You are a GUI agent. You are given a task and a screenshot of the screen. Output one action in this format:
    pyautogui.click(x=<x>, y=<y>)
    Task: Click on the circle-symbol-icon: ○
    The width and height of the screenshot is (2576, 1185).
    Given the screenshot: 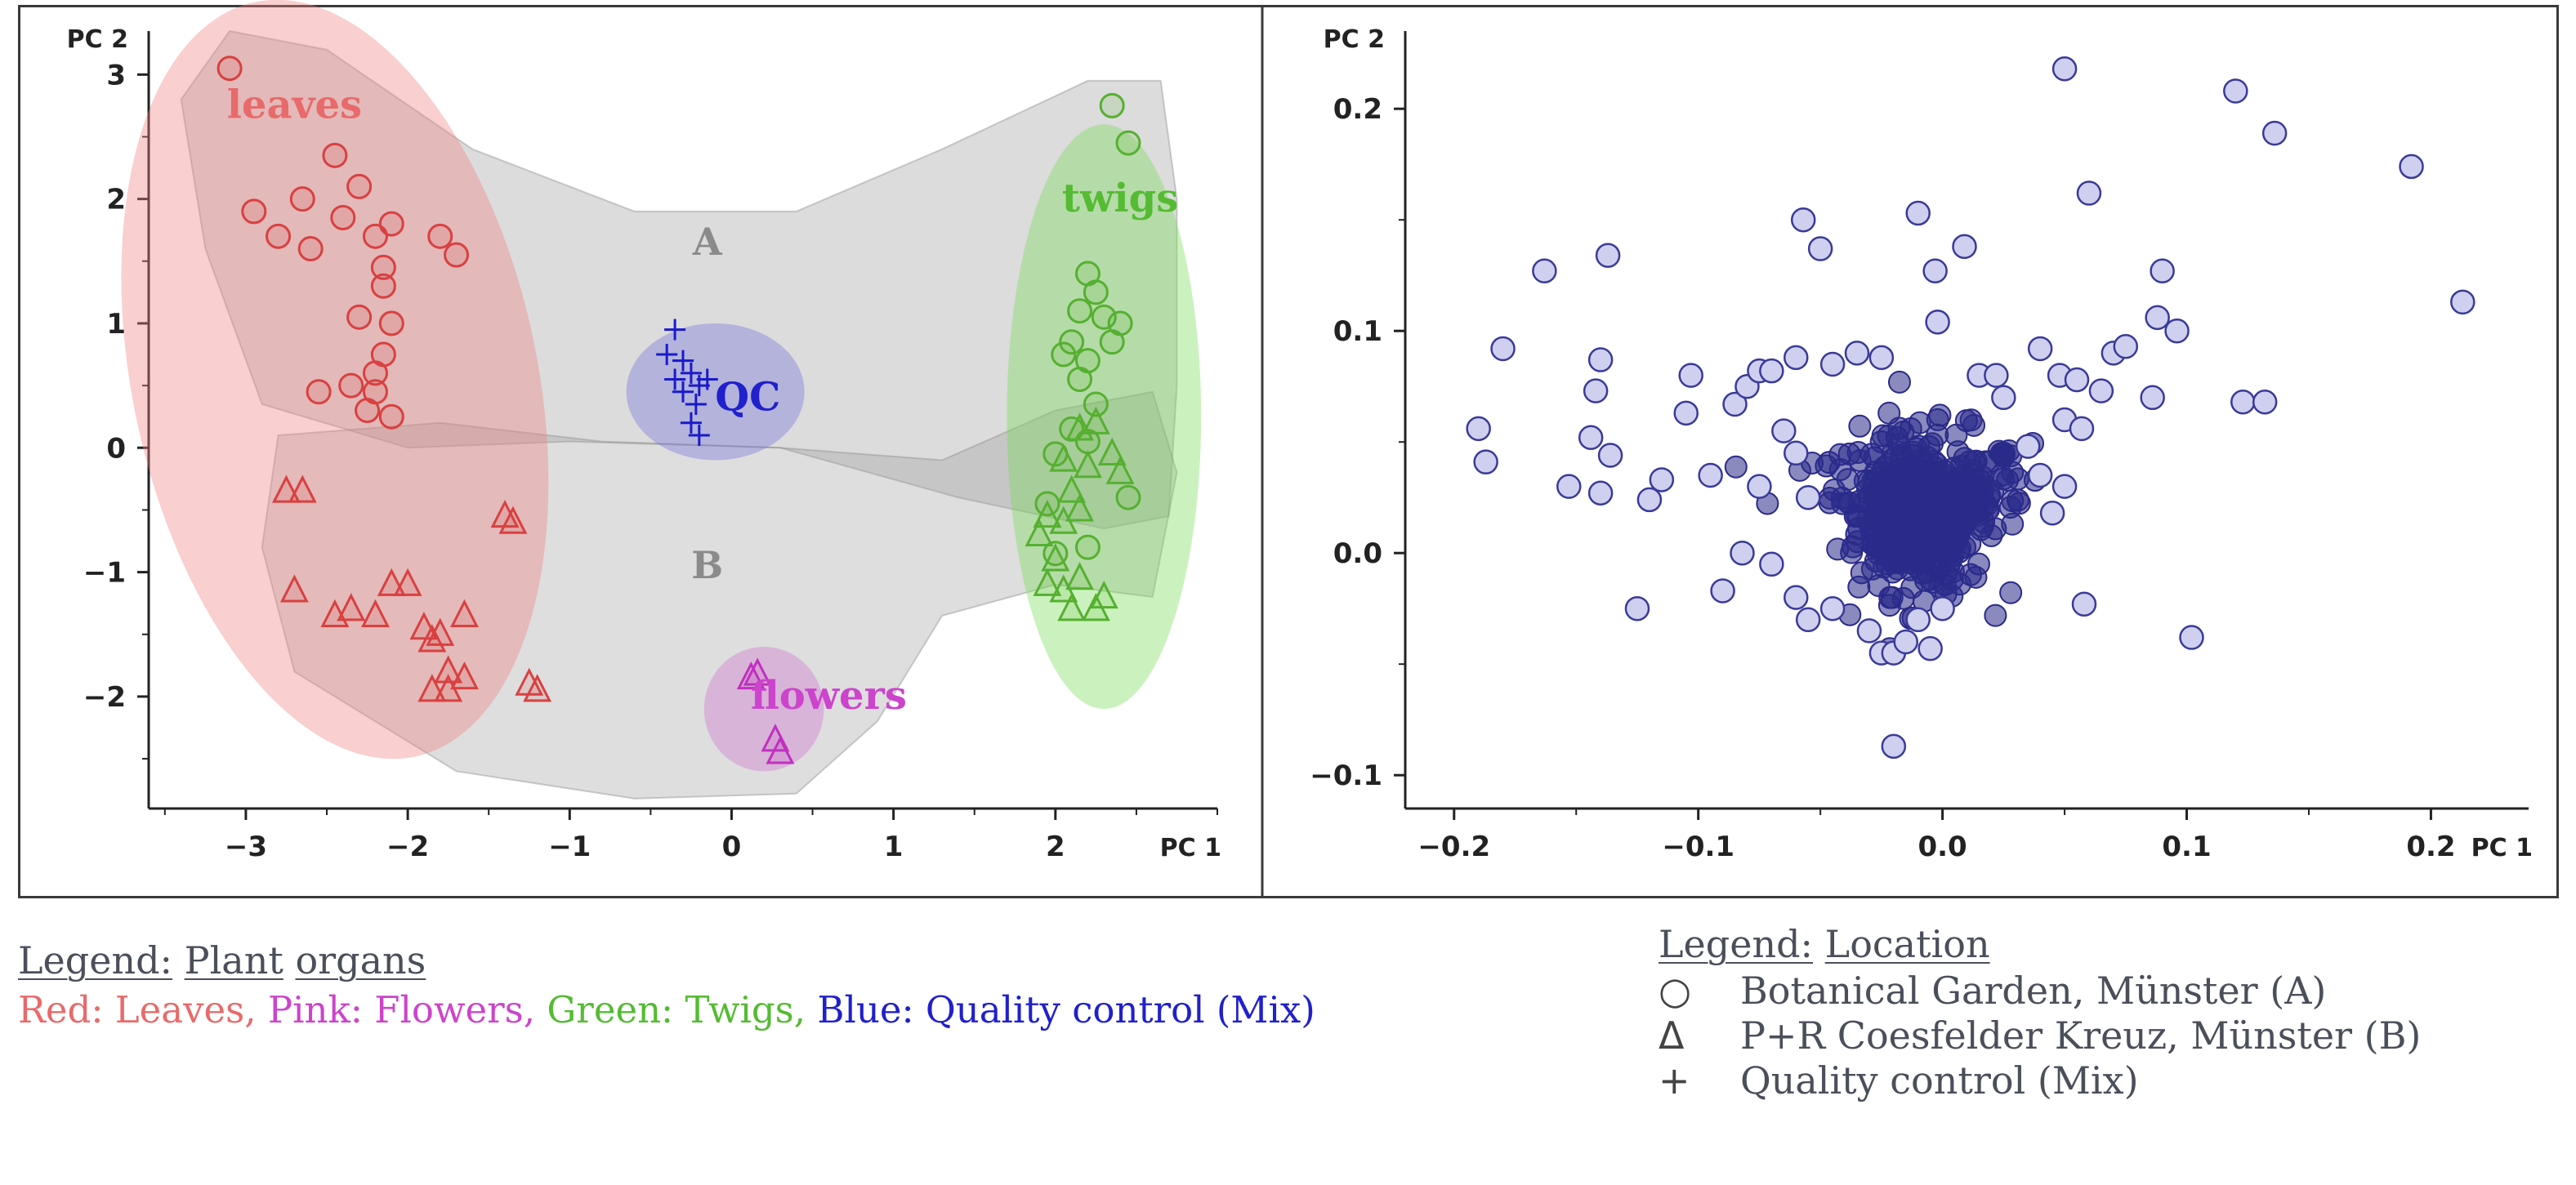 What is the action you would take?
    pyautogui.click(x=1676, y=990)
    